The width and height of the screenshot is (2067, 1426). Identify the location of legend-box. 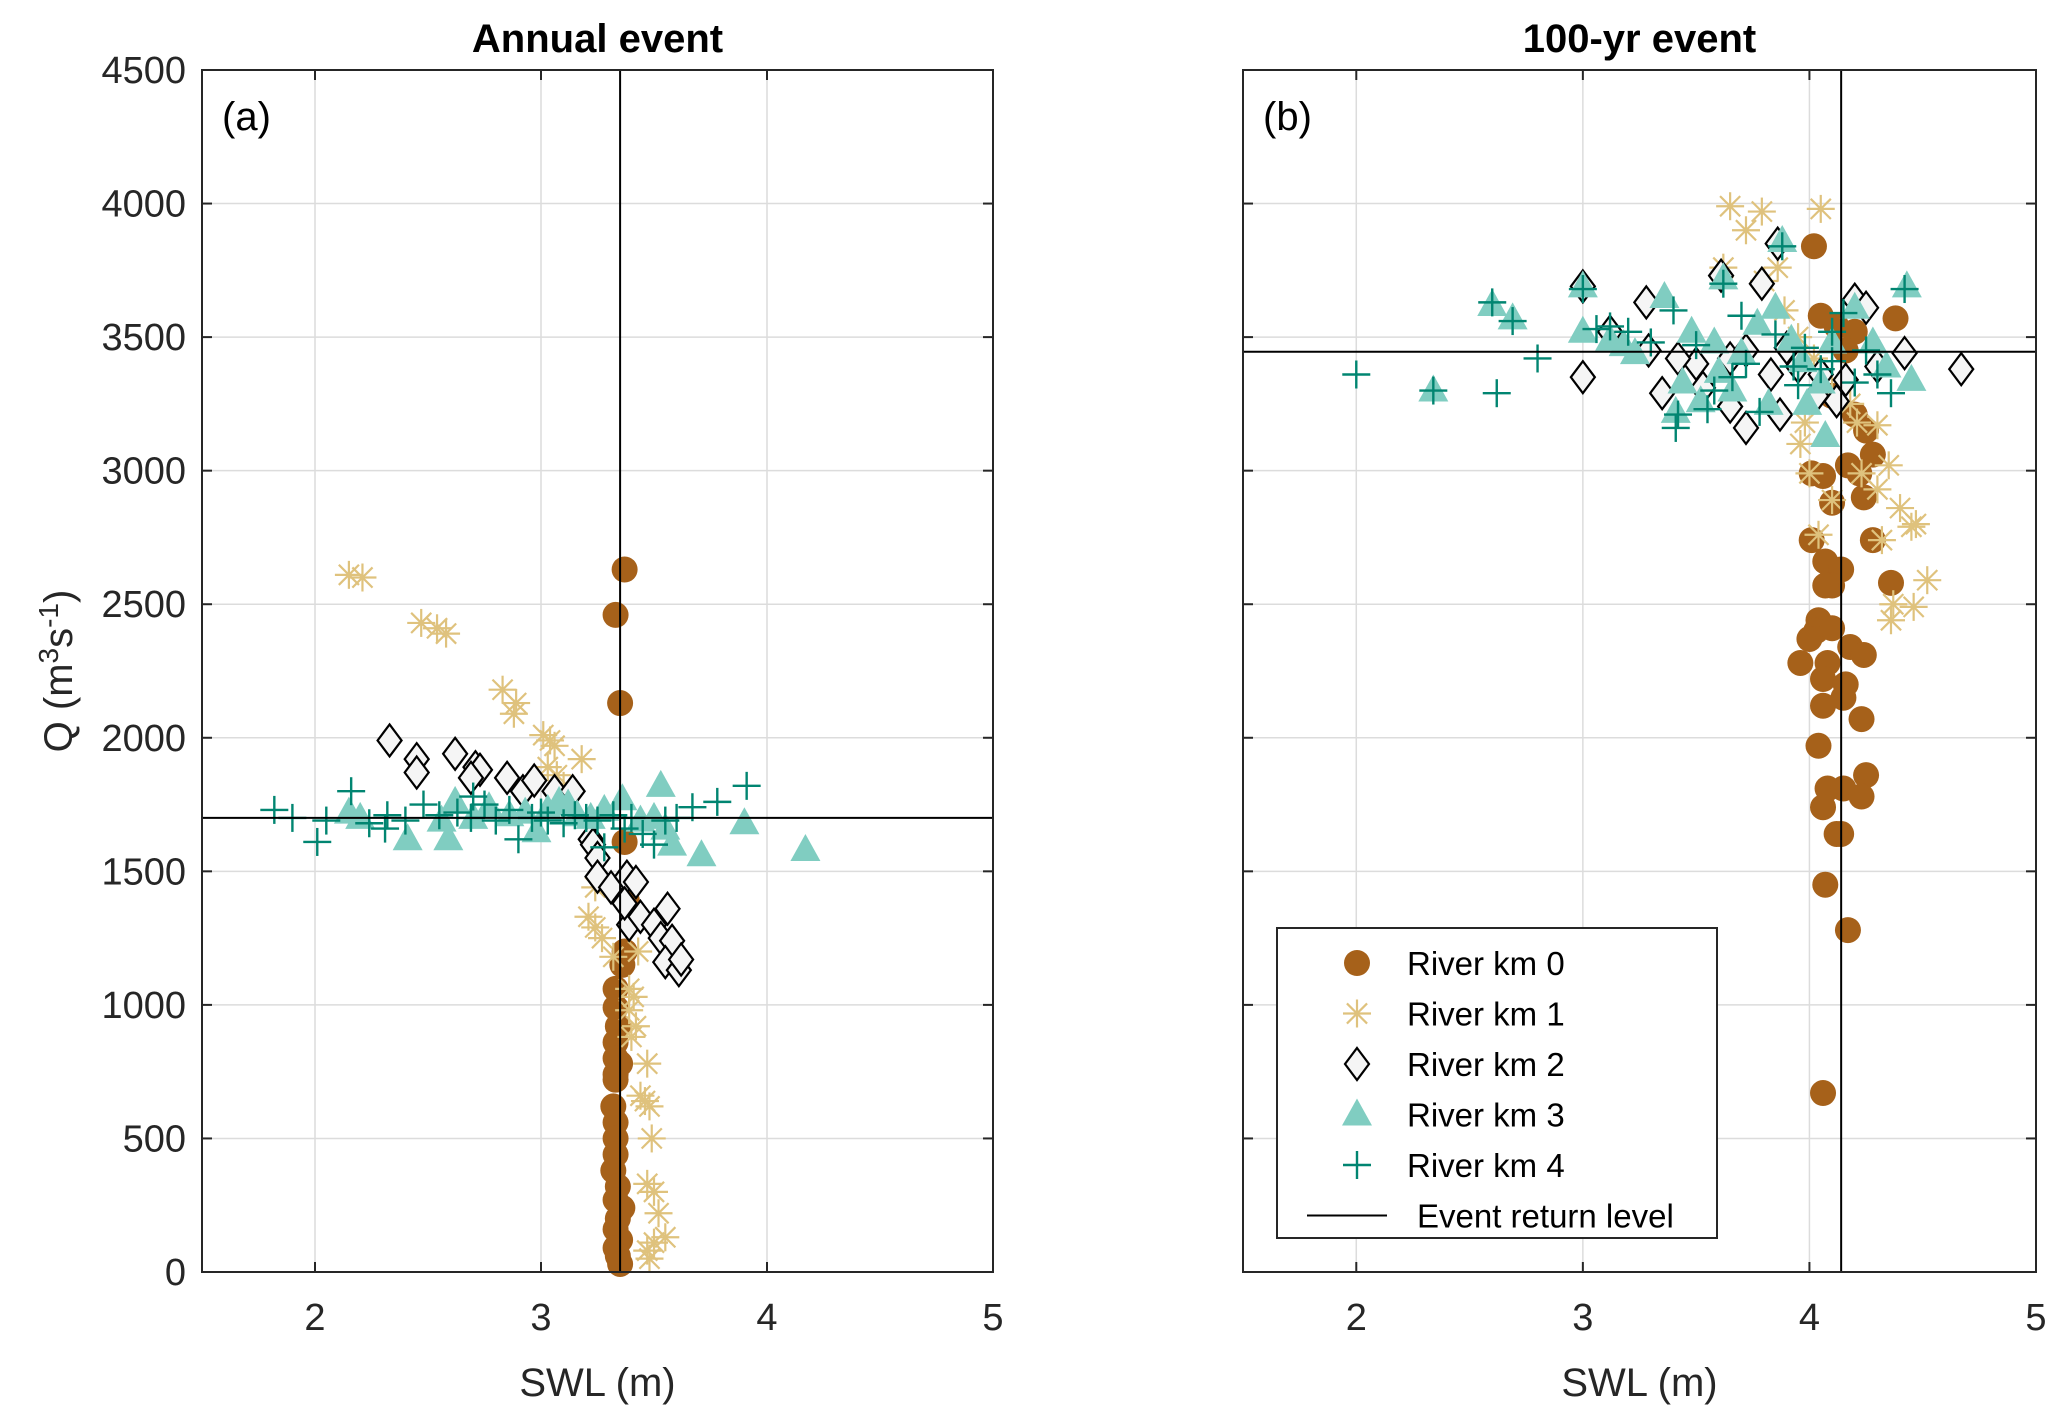
(1497, 1083).